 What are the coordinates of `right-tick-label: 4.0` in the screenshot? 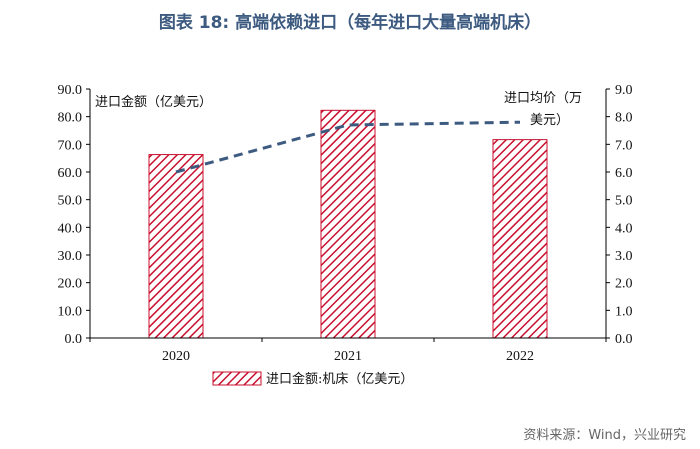 It's located at (624, 228).